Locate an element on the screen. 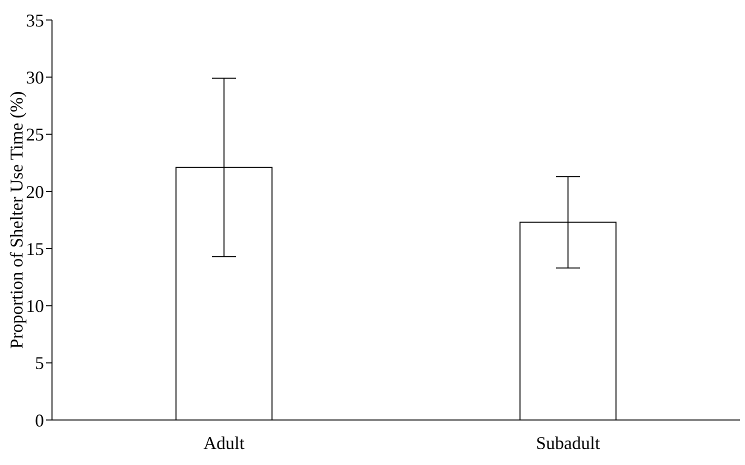  y-axis-title: Proportion of Shelter Use Time (%) is located at coordinates (16, 220).